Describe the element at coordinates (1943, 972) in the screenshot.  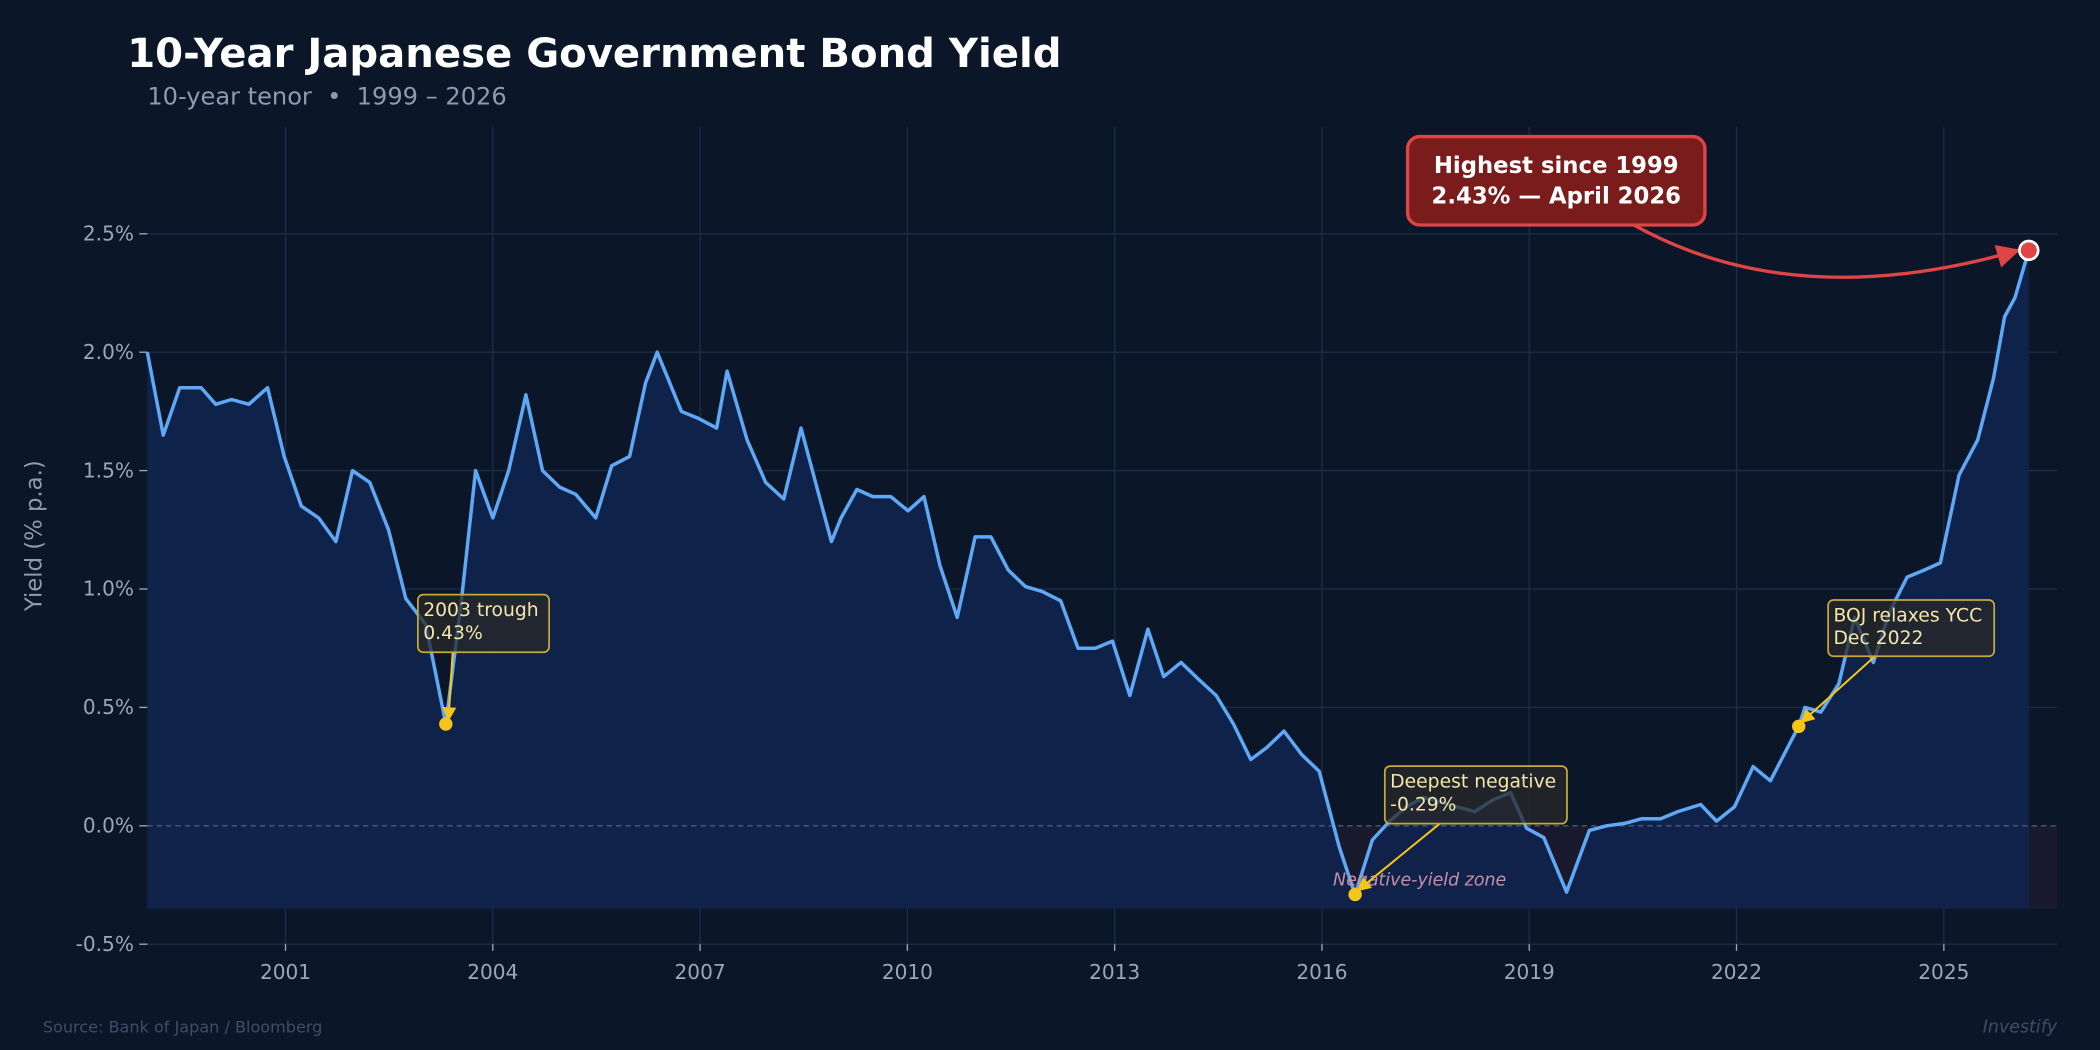
I see `x-tick-label: 2025` at that location.